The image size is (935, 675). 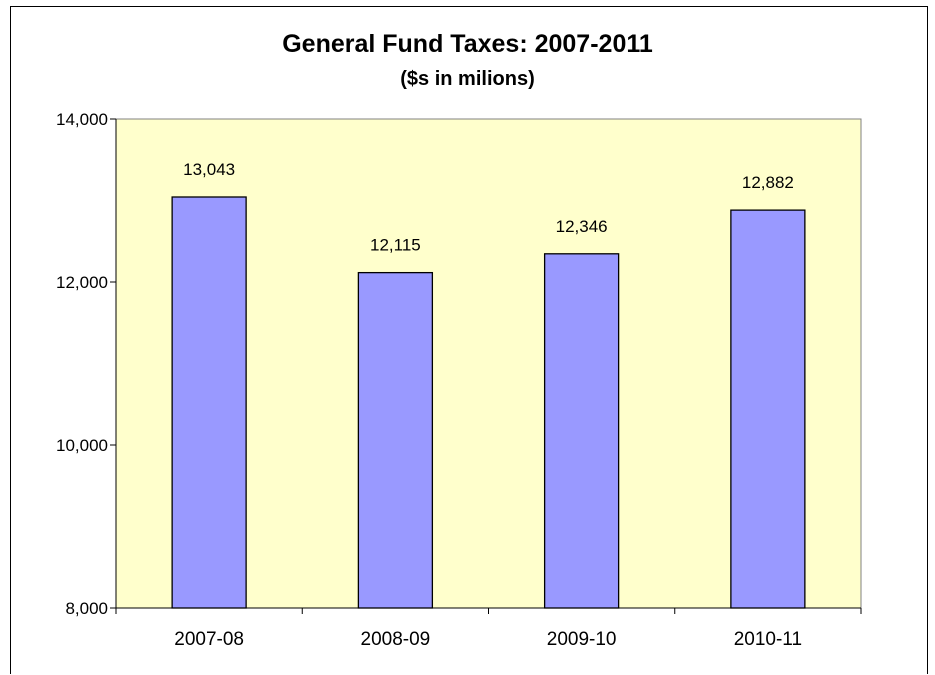 I want to click on data-label: 12,346, so click(x=582, y=226).